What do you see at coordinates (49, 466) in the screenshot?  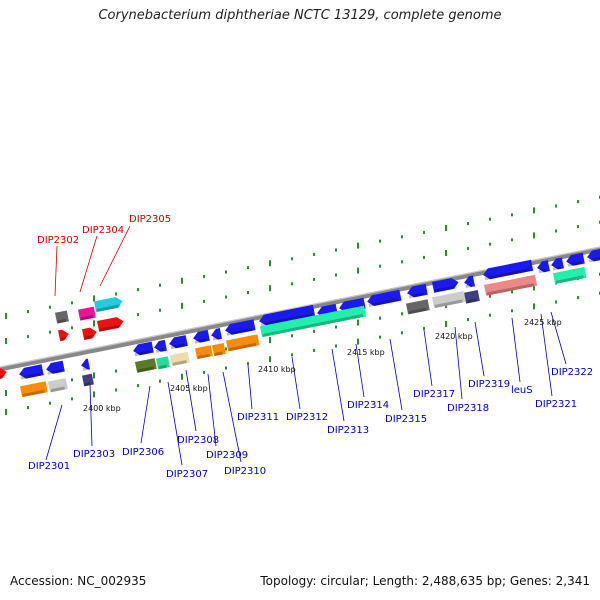 I see `gene-label-dip2301: DIP2301` at bounding box center [49, 466].